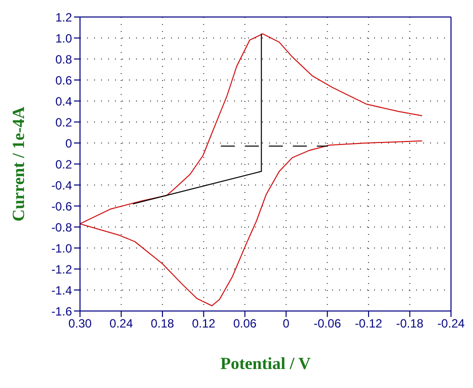  What do you see at coordinates (61, 290) in the screenshot?
I see `y-tick-label: -1.4` at bounding box center [61, 290].